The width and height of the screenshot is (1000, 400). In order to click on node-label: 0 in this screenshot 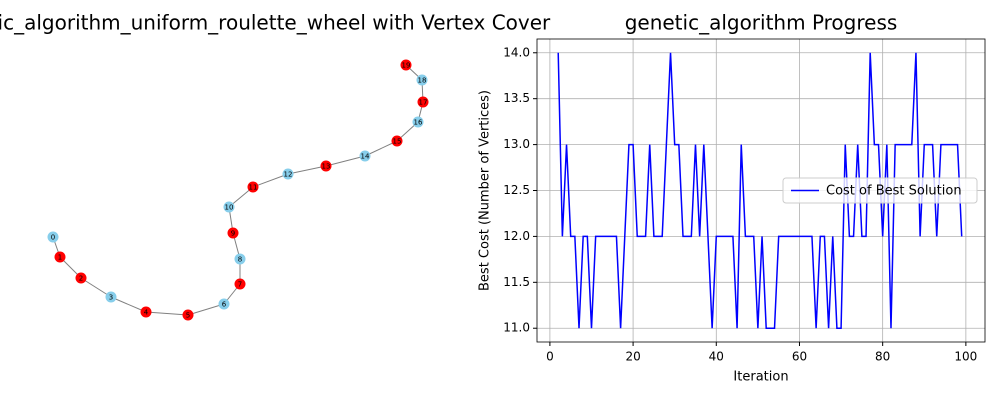, I will do `click(53, 238)`.